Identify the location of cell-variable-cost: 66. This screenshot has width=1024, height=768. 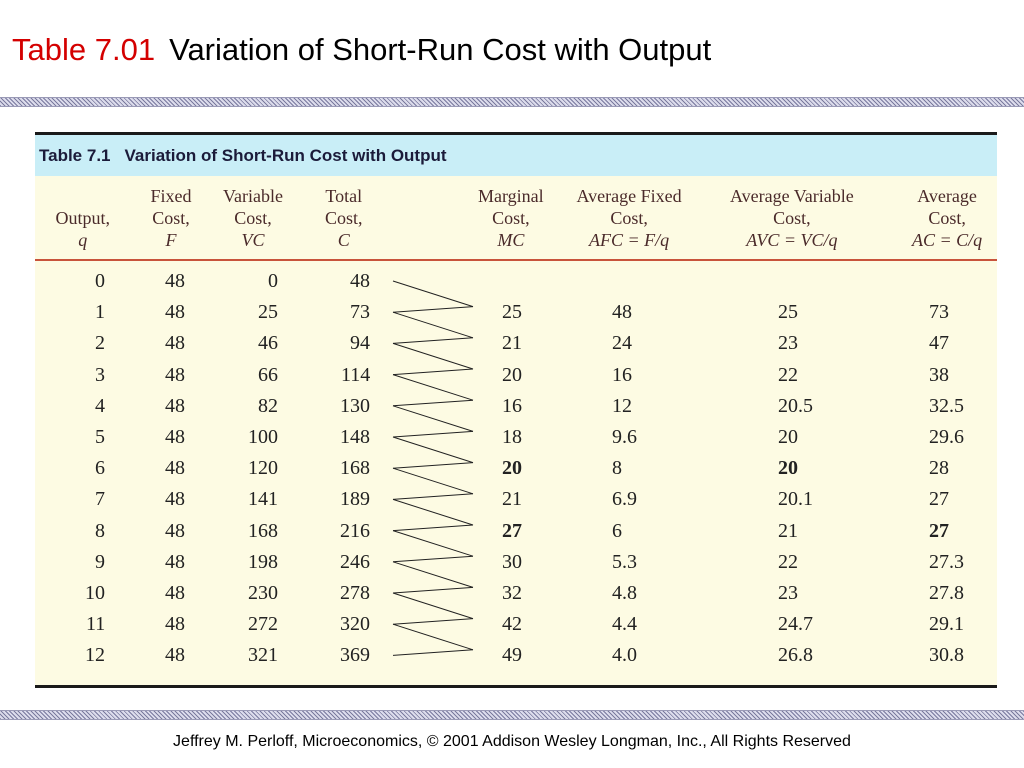
(268, 374).